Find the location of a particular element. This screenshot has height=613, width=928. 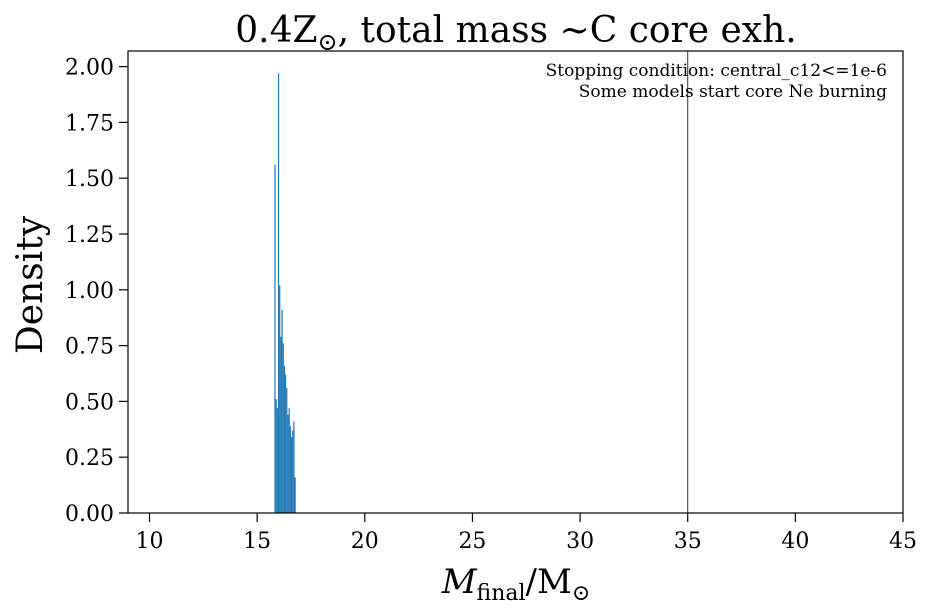

x-label-unit: /M is located at coordinates (549, 582).